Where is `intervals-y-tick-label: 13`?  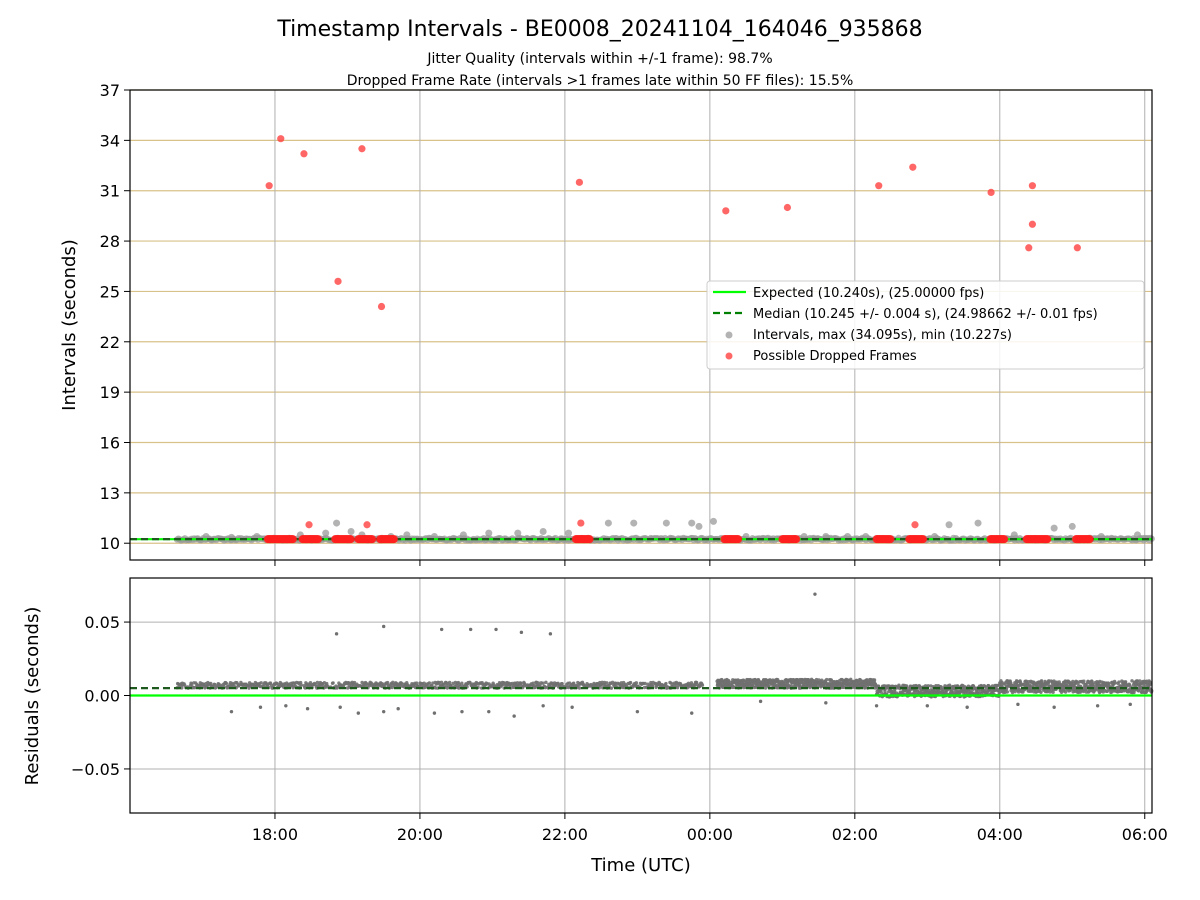 intervals-y-tick-label: 13 is located at coordinates (110, 493).